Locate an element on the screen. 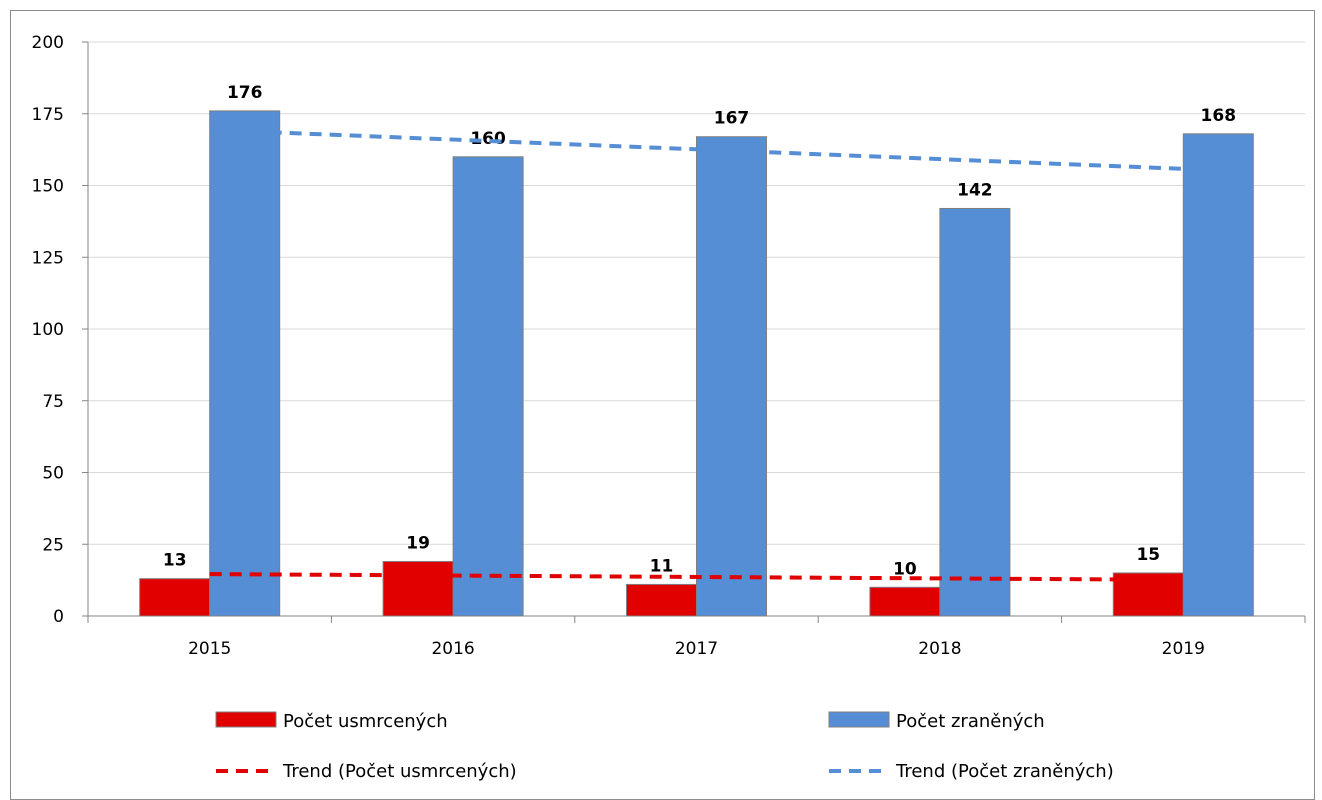 This screenshot has width=1322, height=800. y-tick-label: 150 is located at coordinates (48, 187).